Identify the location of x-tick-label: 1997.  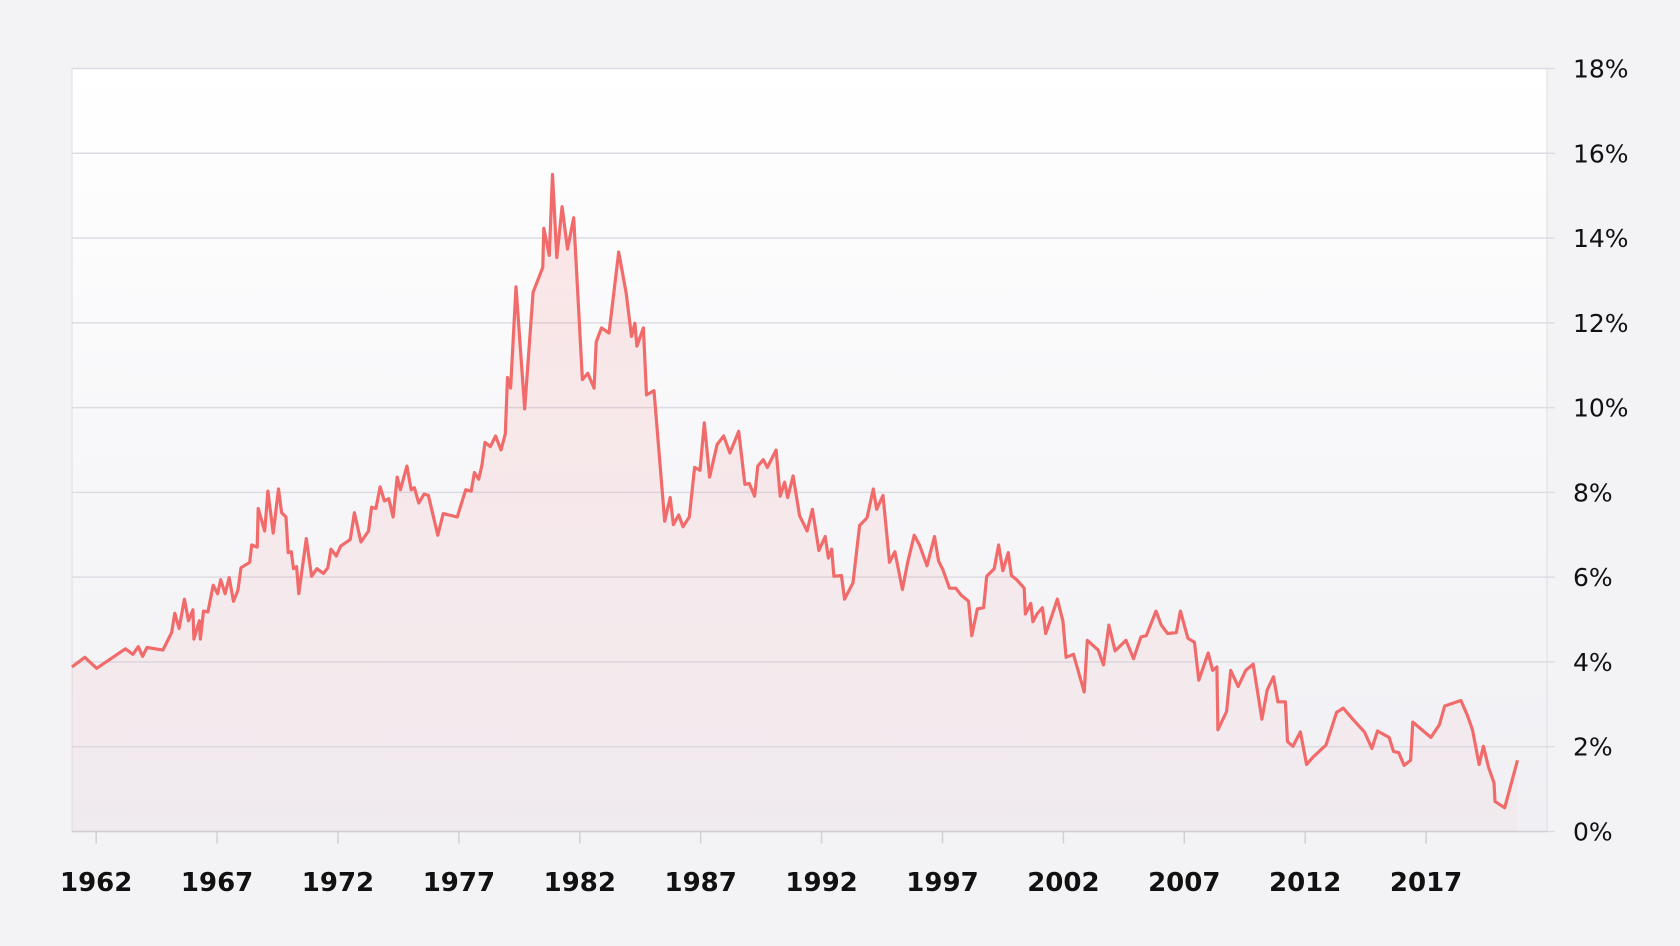
(942, 883).